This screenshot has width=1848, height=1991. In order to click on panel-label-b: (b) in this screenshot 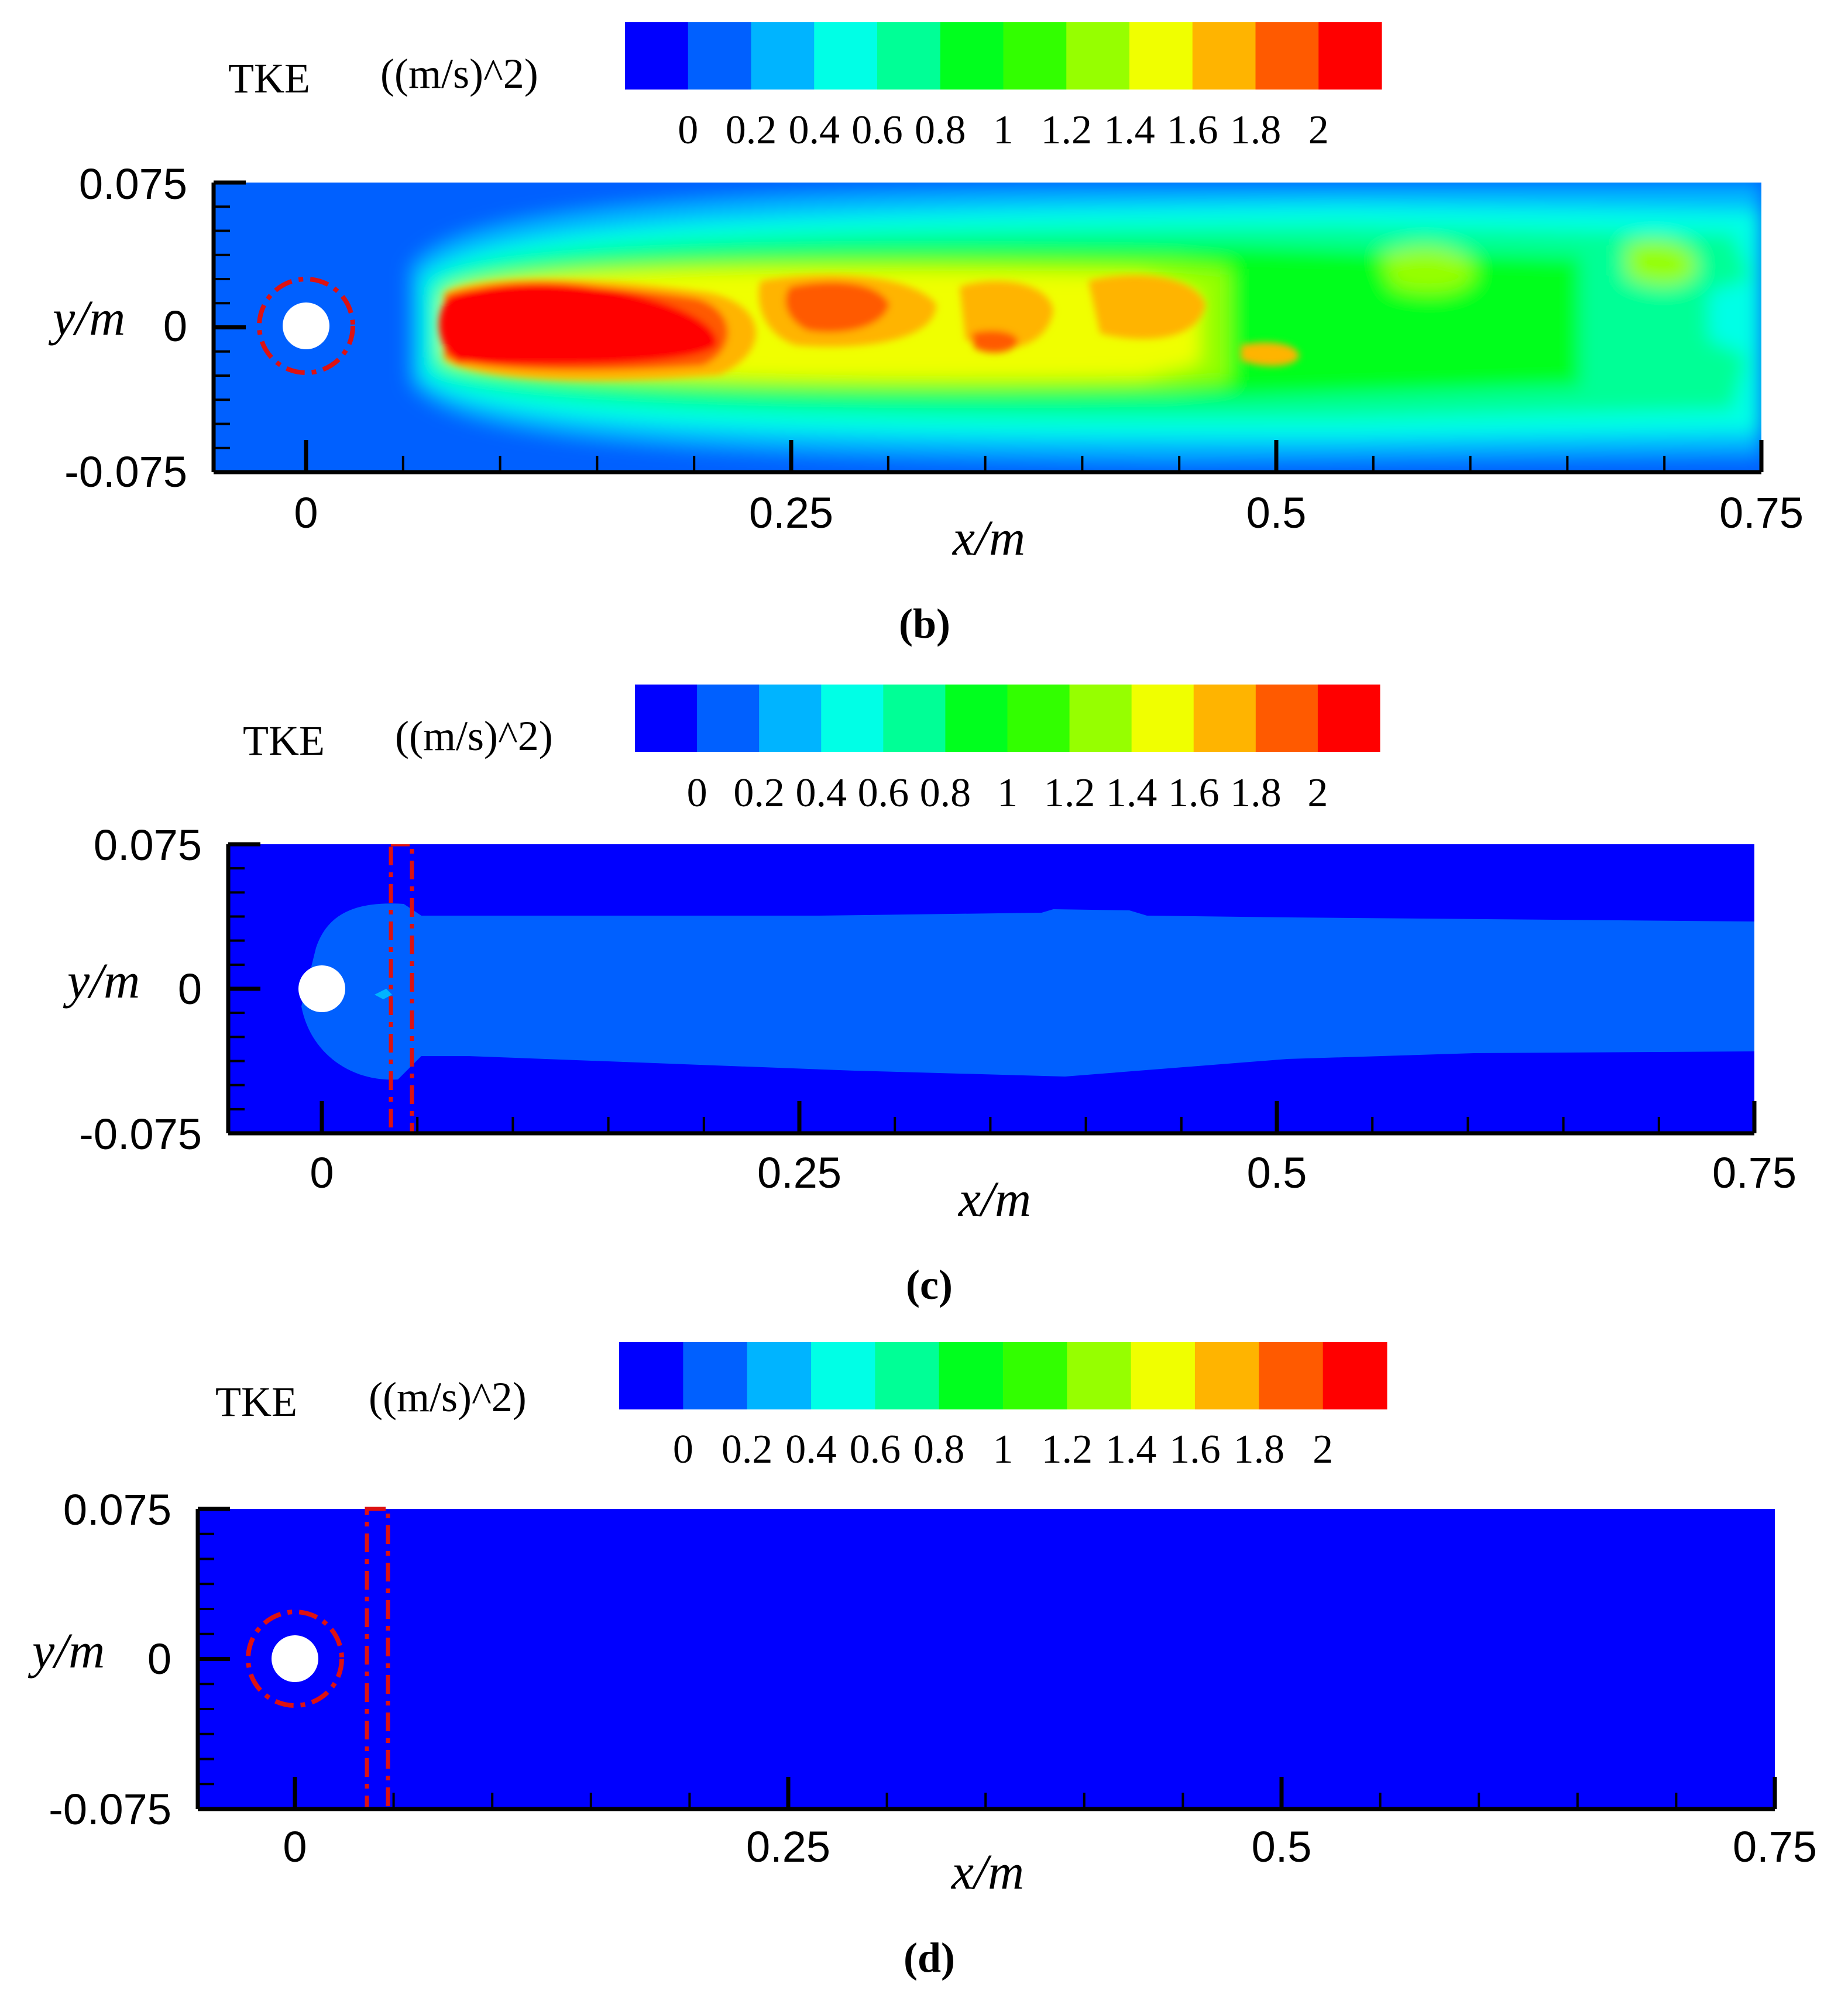, I will do `click(924, 624)`.